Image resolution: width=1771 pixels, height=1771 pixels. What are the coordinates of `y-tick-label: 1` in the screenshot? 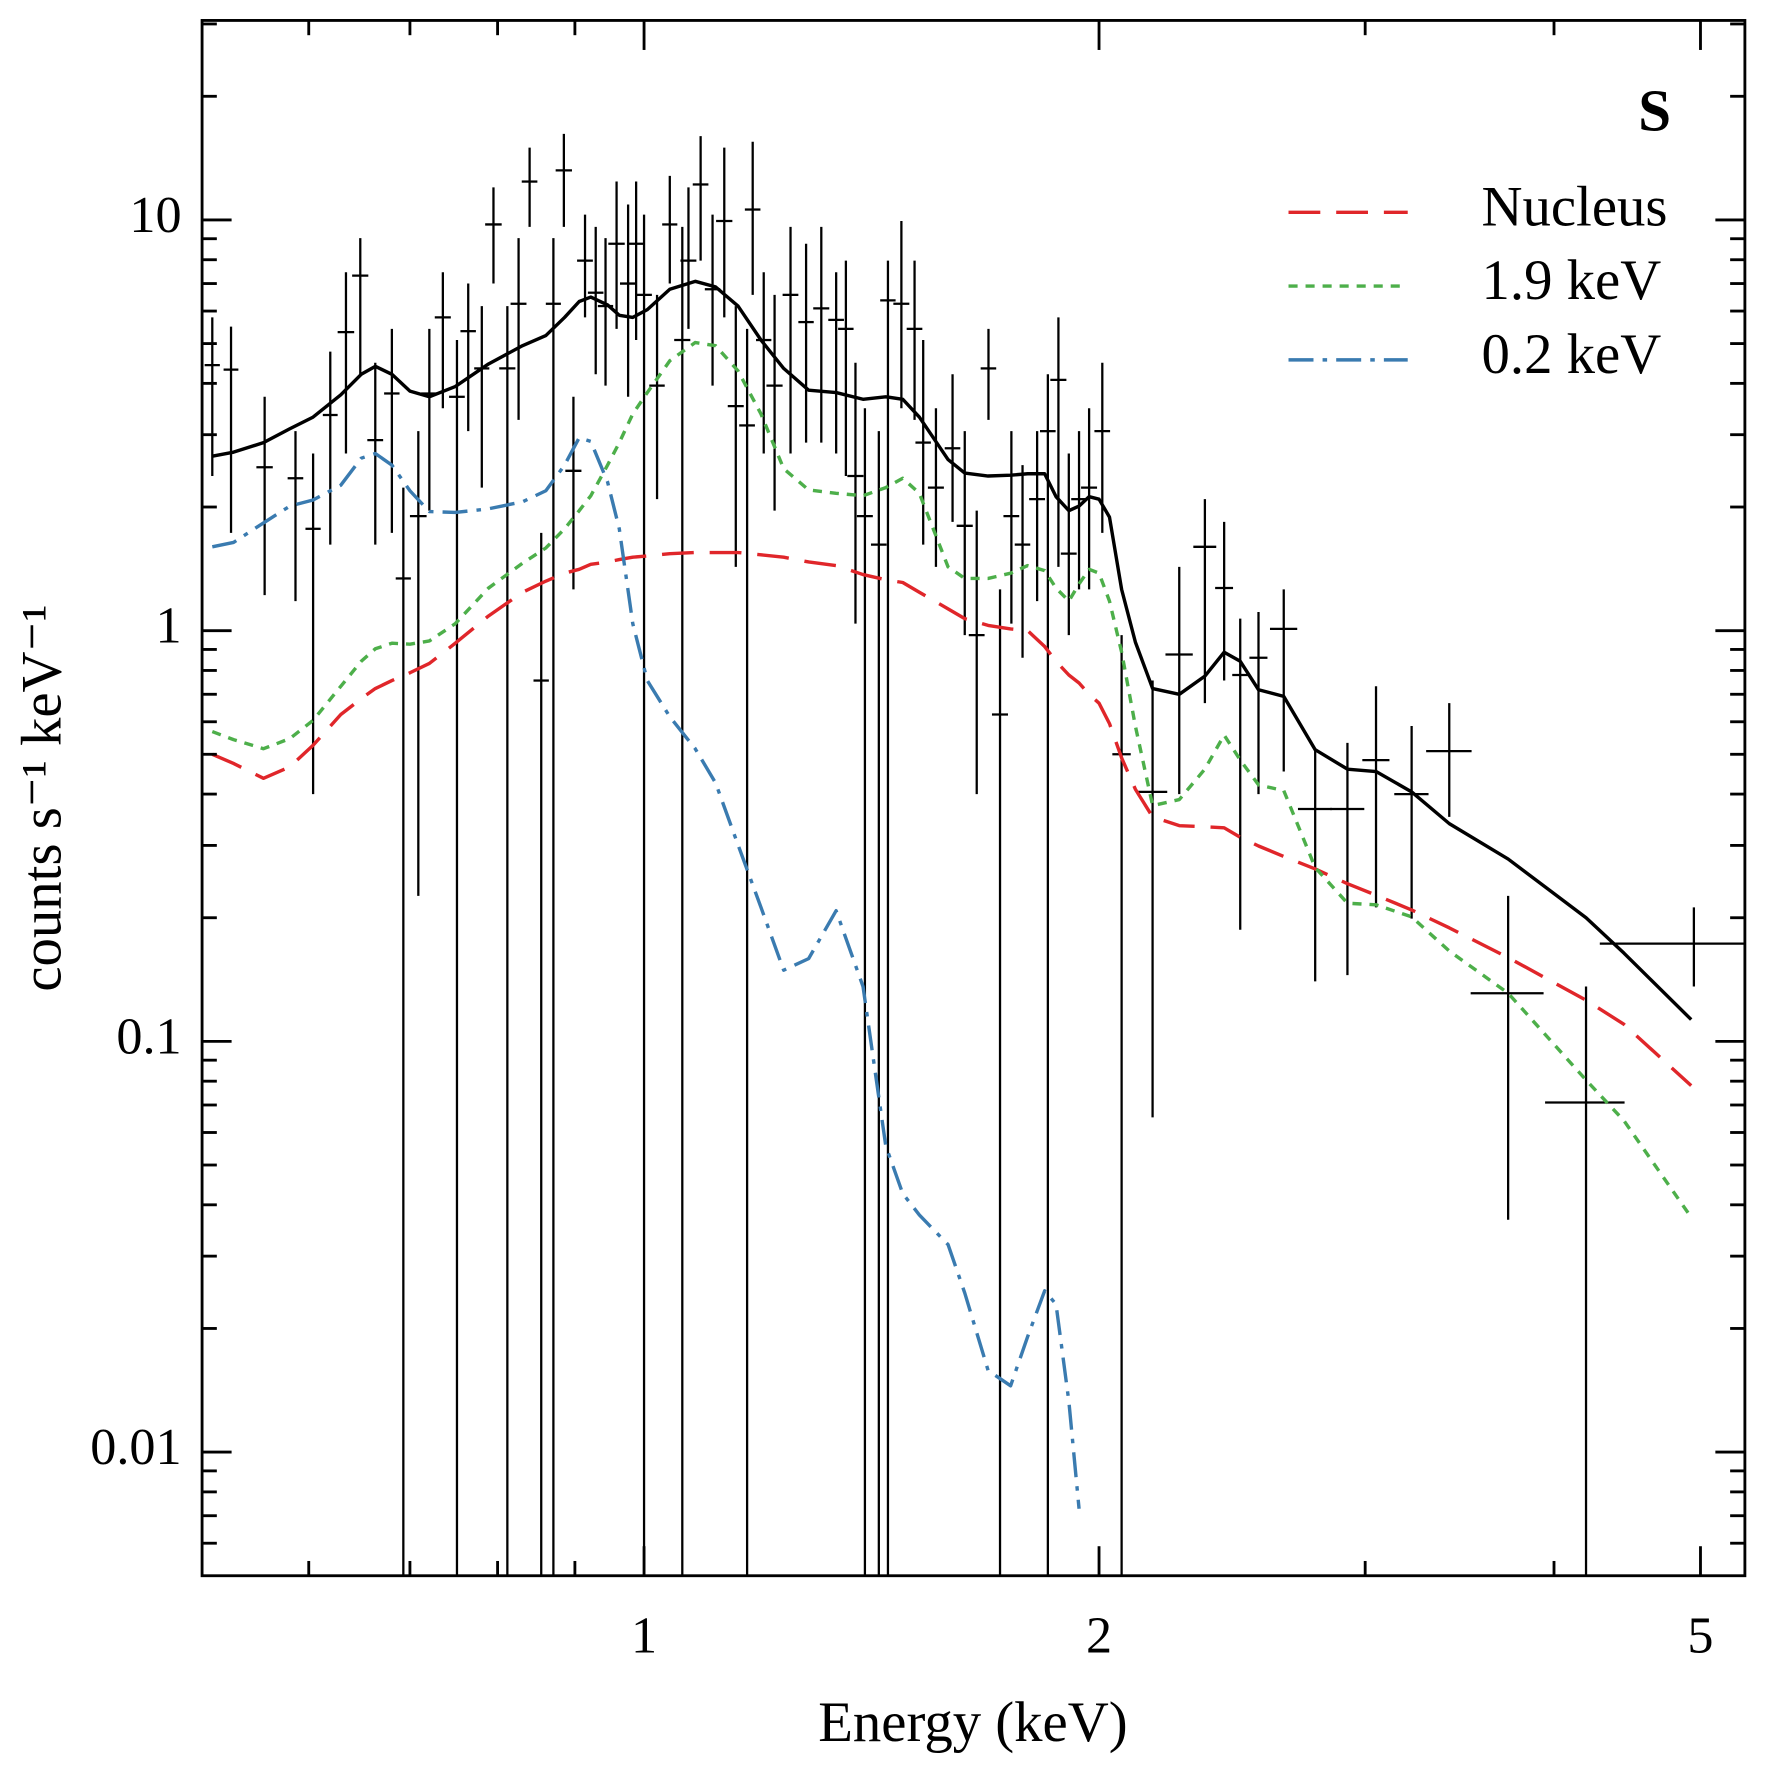 It's located at (169, 626).